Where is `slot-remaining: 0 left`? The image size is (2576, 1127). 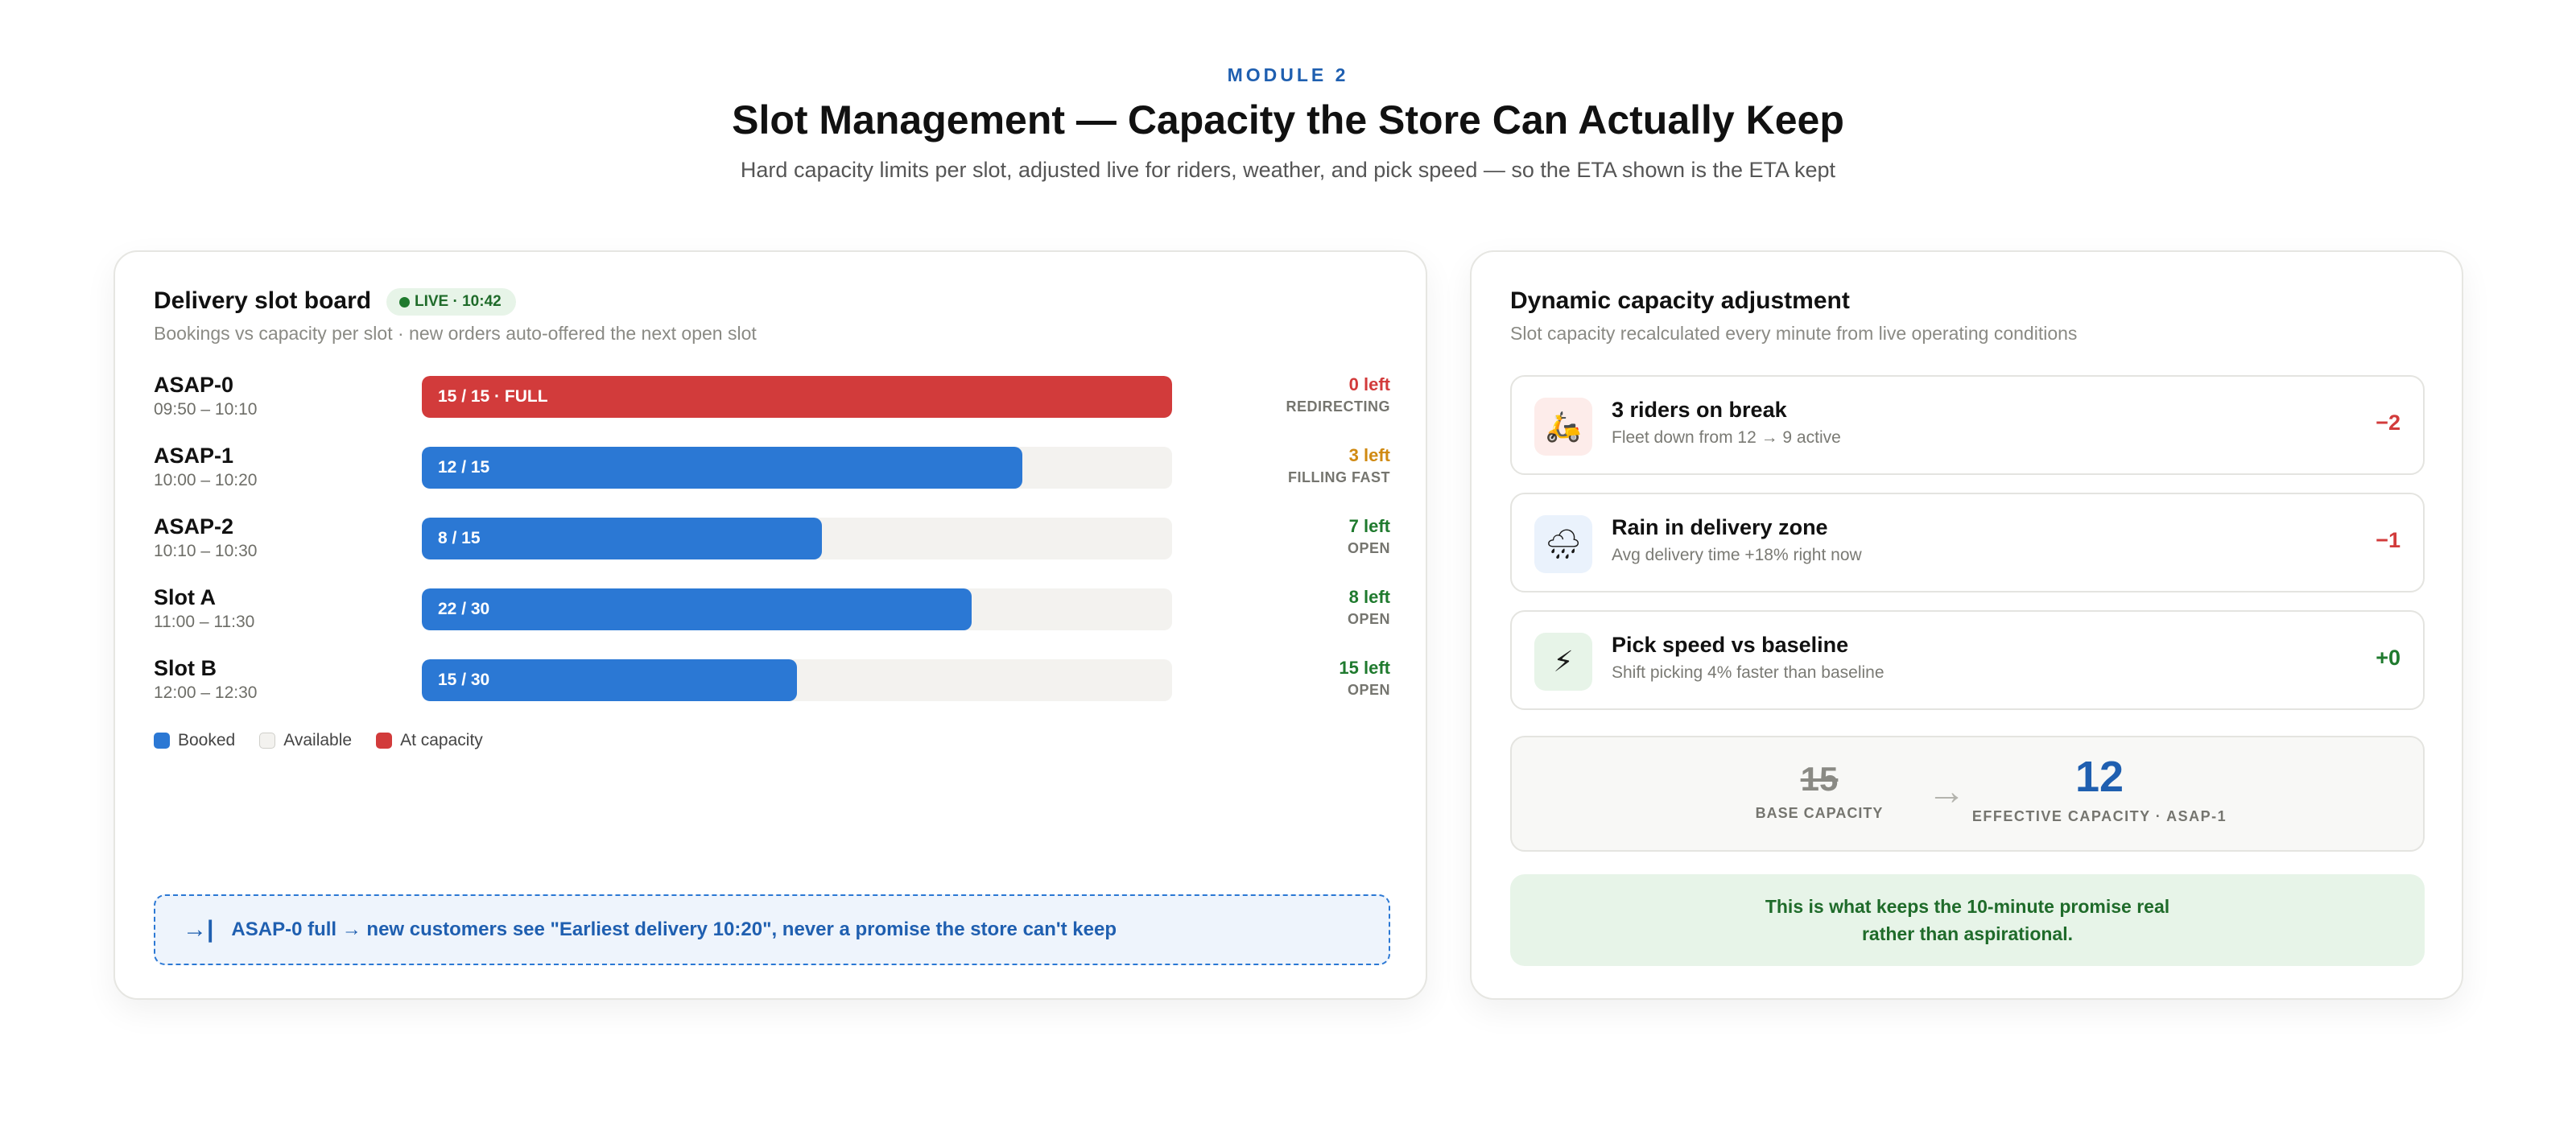
slot-remaining: 0 left is located at coordinates (1369, 384).